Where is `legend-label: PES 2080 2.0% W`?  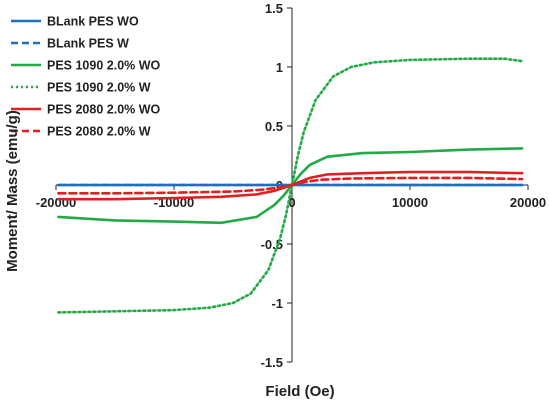
legend-label: PES 2080 2.0% W is located at coordinates (99, 132).